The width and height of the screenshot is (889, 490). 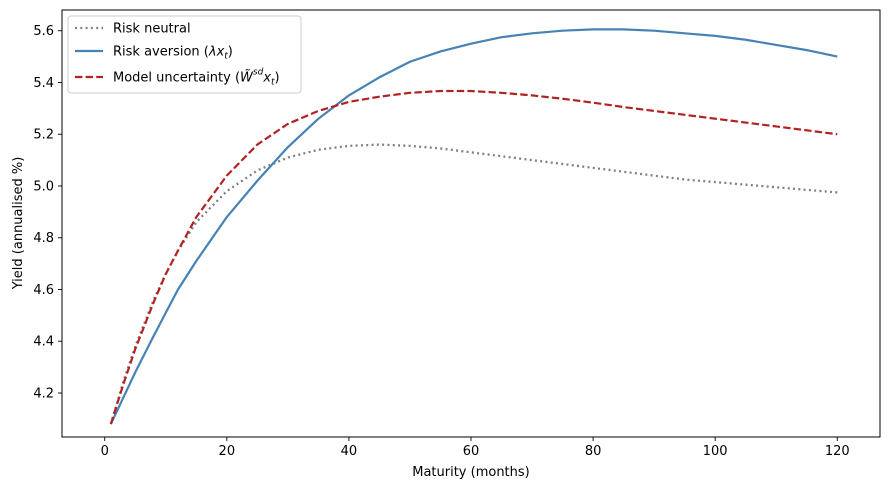 What do you see at coordinates (593, 451) in the screenshot?
I see `x-tick-label: 80` at bounding box center [593, 451].